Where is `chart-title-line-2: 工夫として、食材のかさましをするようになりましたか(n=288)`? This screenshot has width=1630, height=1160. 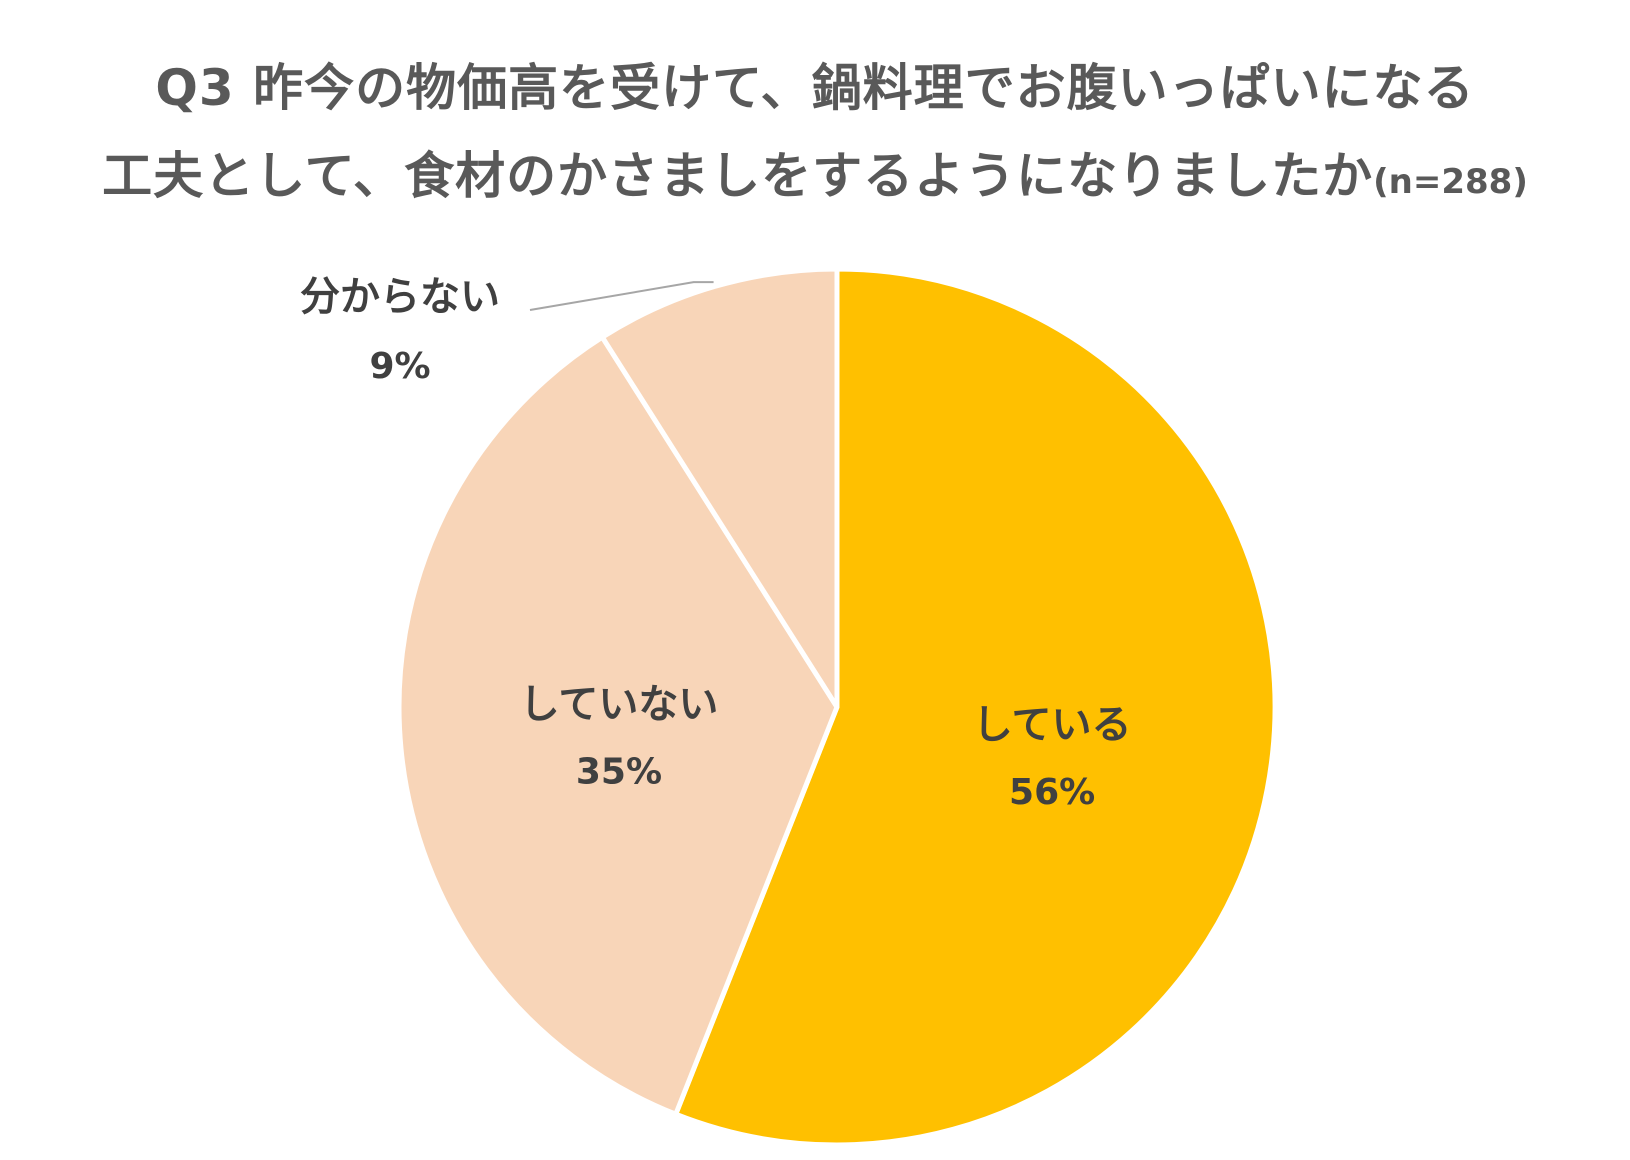 chart-title-line-2: 工夫として、食材のかさましをするようになりましたか(n=288) is located at coordinates (815, 172).